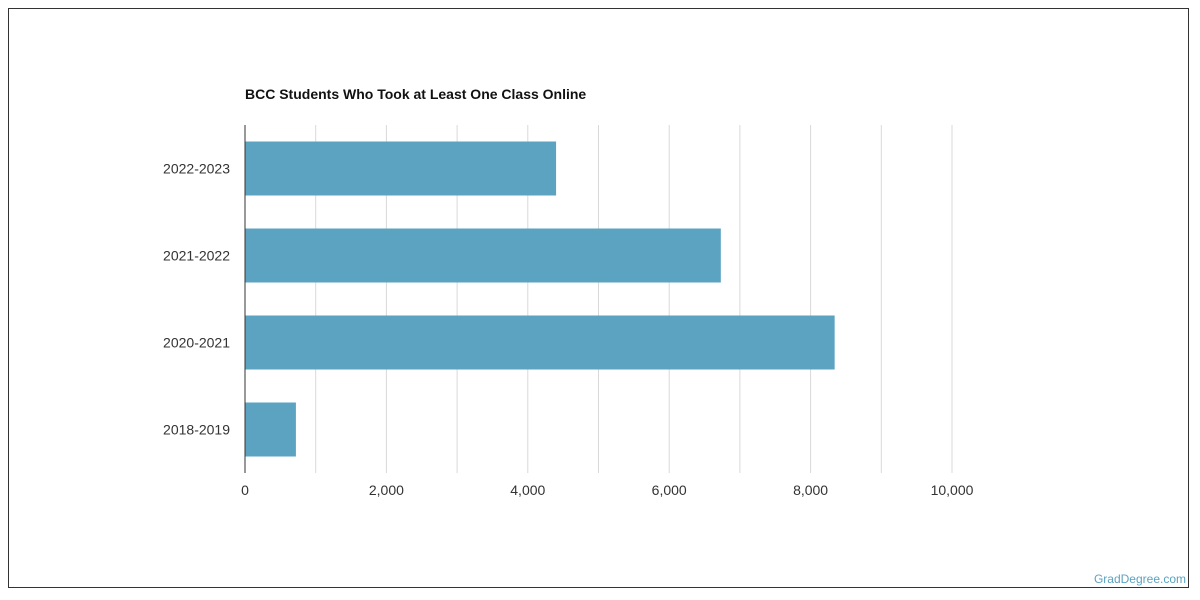 This screenshot has height=600, width=1200. I want to click on bar-2020-2021, so click(540, 342).